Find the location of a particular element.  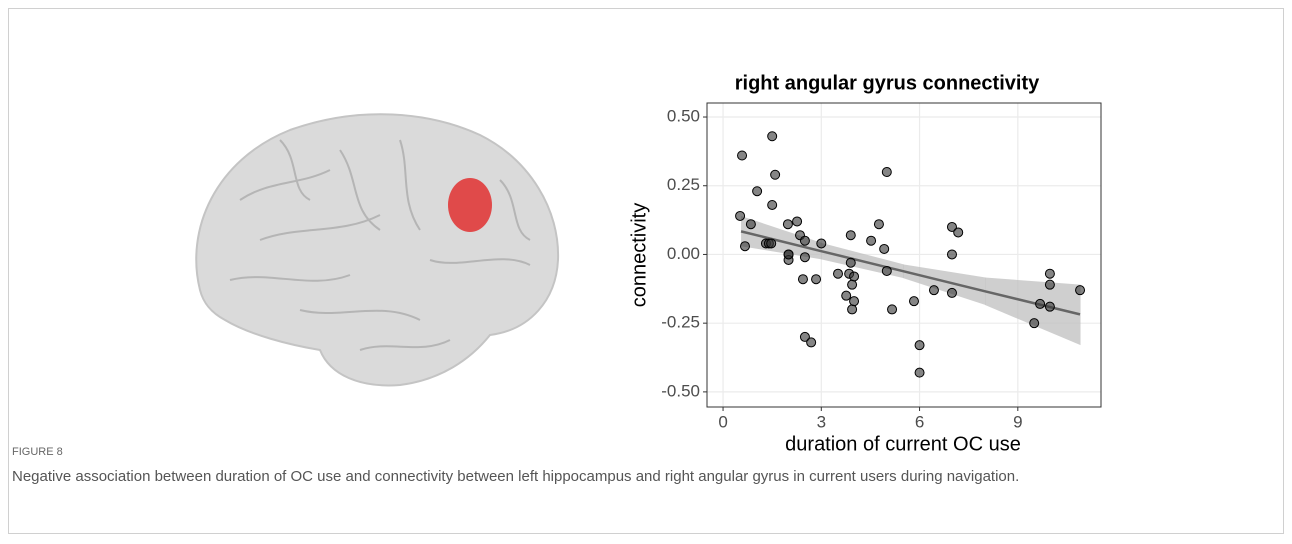

x-tick-label: 3 is located at coordinates (821, 421).